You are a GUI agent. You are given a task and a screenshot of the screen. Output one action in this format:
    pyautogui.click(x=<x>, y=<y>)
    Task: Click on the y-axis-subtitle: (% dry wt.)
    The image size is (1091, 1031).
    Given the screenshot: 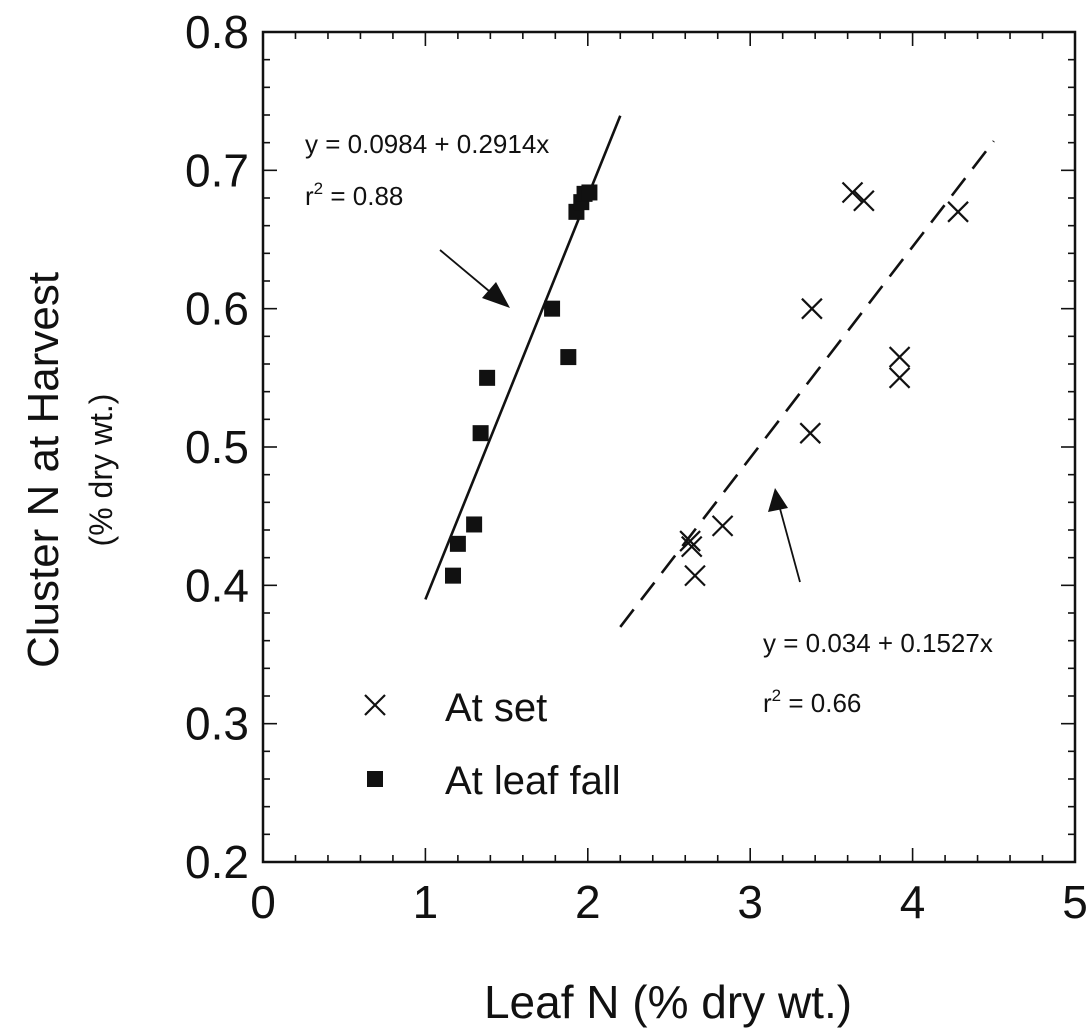 What is the action you would take?
    pyautogui.click(x=101, y=470)
    